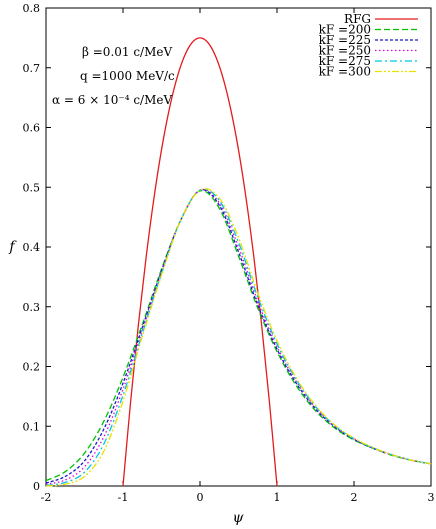 The image size is (436, 529). I want to click on legend-label-2: kF =200, so click(345, 30).